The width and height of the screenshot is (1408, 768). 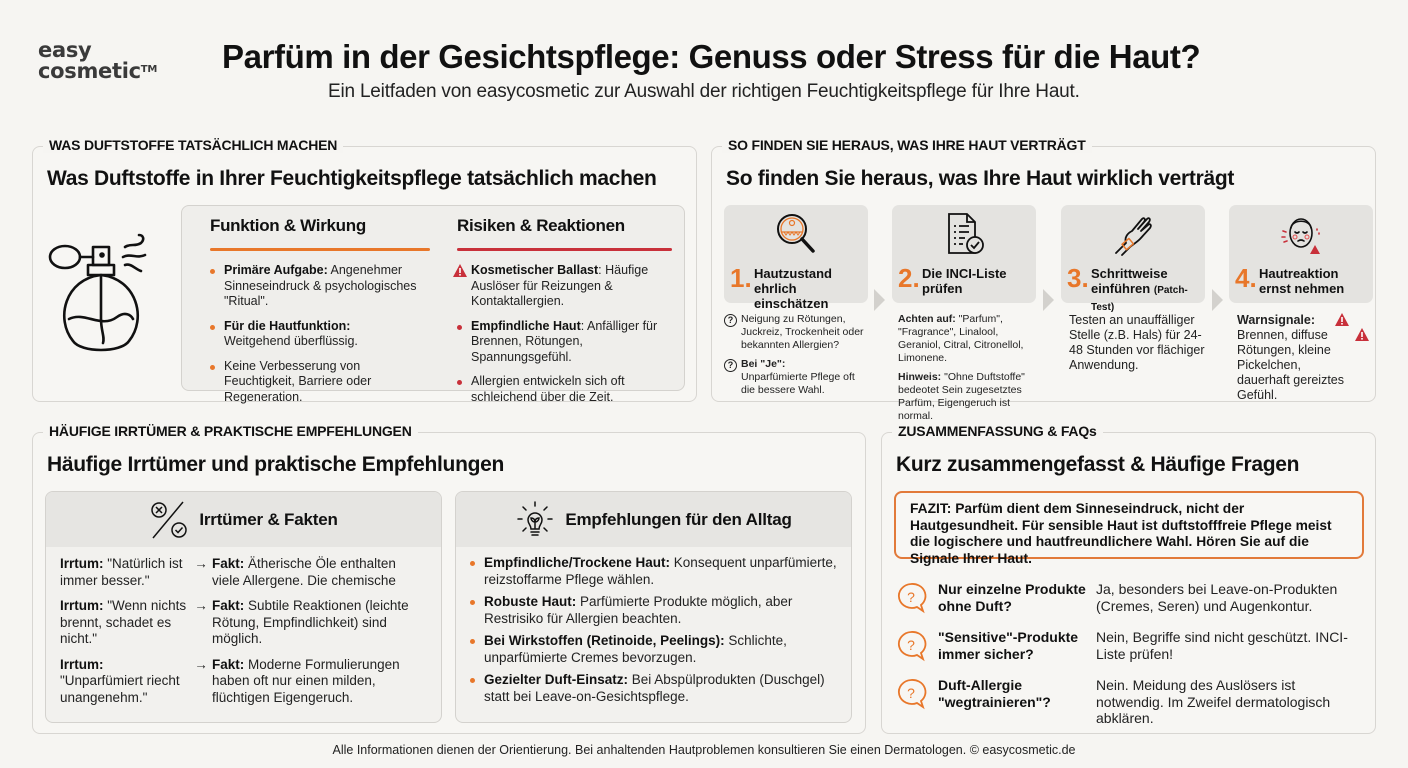 What do you see at coordinates (994, 693) in the screenshot?
I see `faq-question: Duft-Allergie "wegtrainieren"?` at bounding box center [994, 693].